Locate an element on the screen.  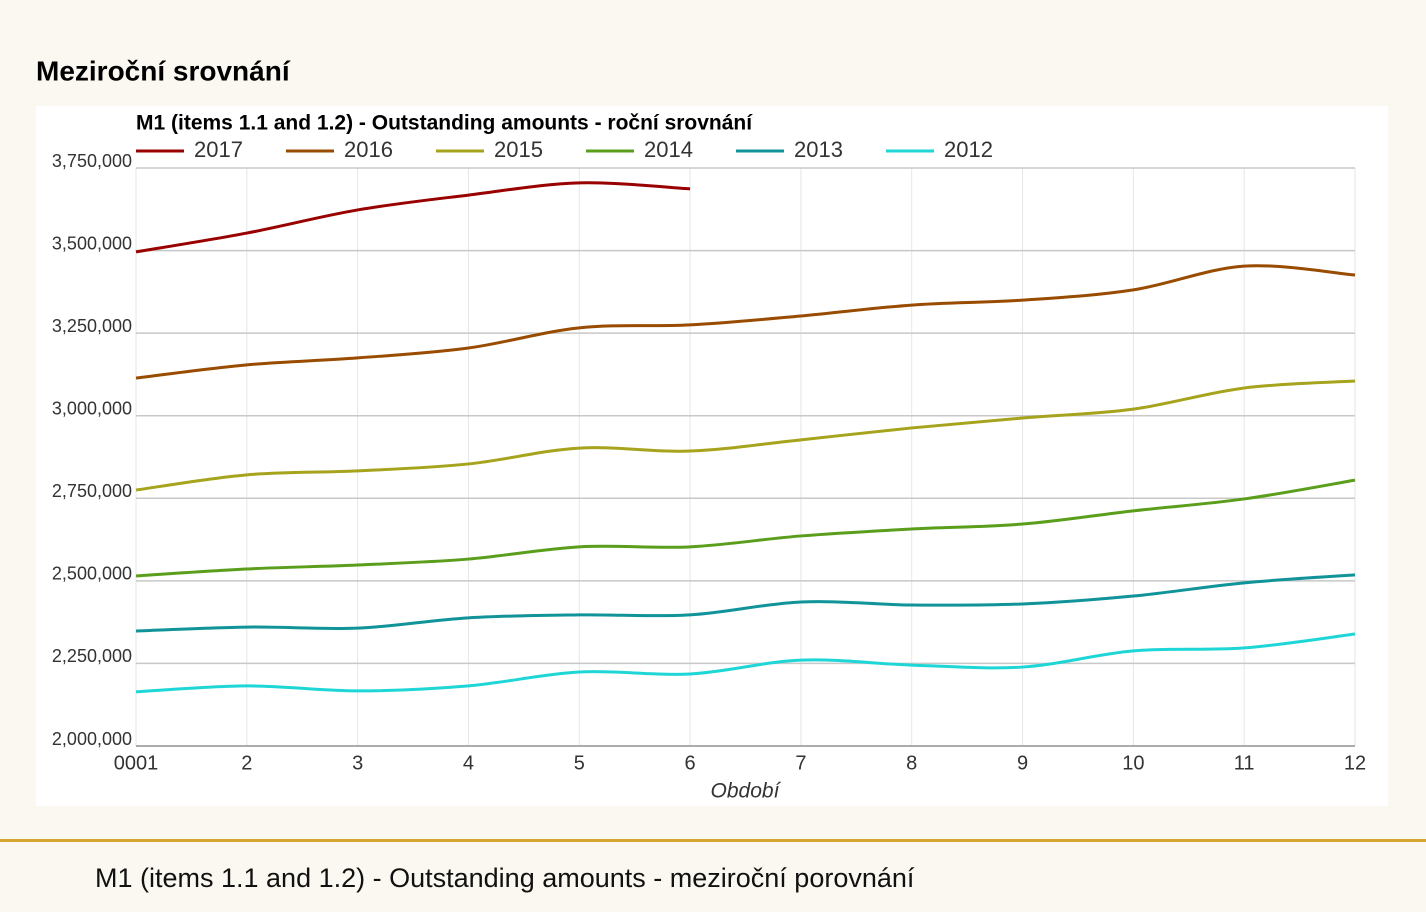
y-tick-label: 2,000,000 is located at coordinates (92, 739).